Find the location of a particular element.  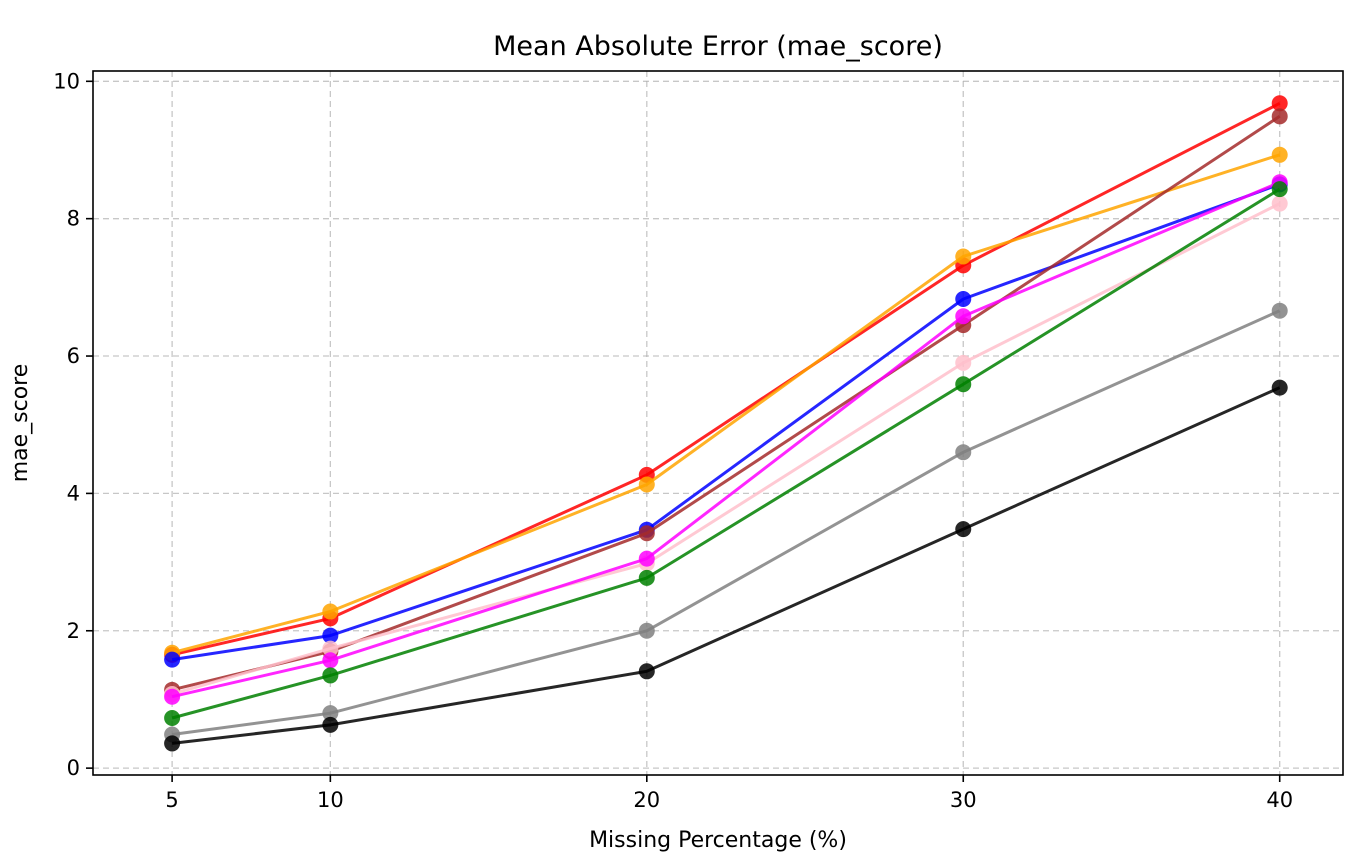

x-tick-label: 30 is located at coordinates (963, 800).